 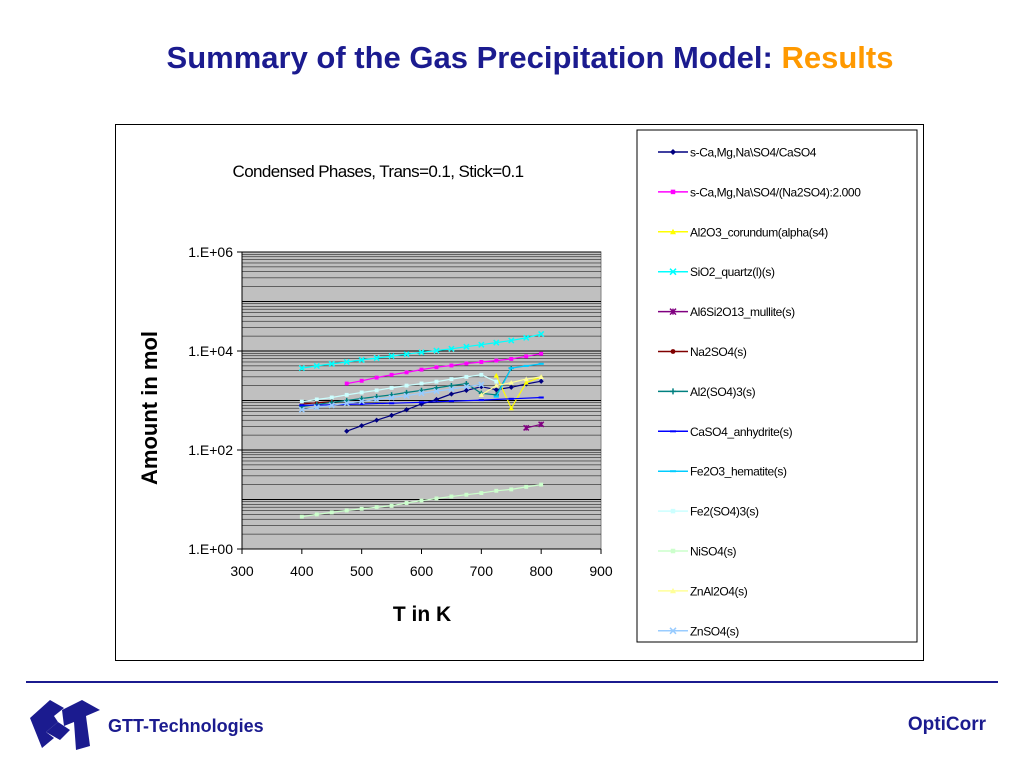 I want to click on y-tick-label: 1.E+02, so click(x=210, y=450).